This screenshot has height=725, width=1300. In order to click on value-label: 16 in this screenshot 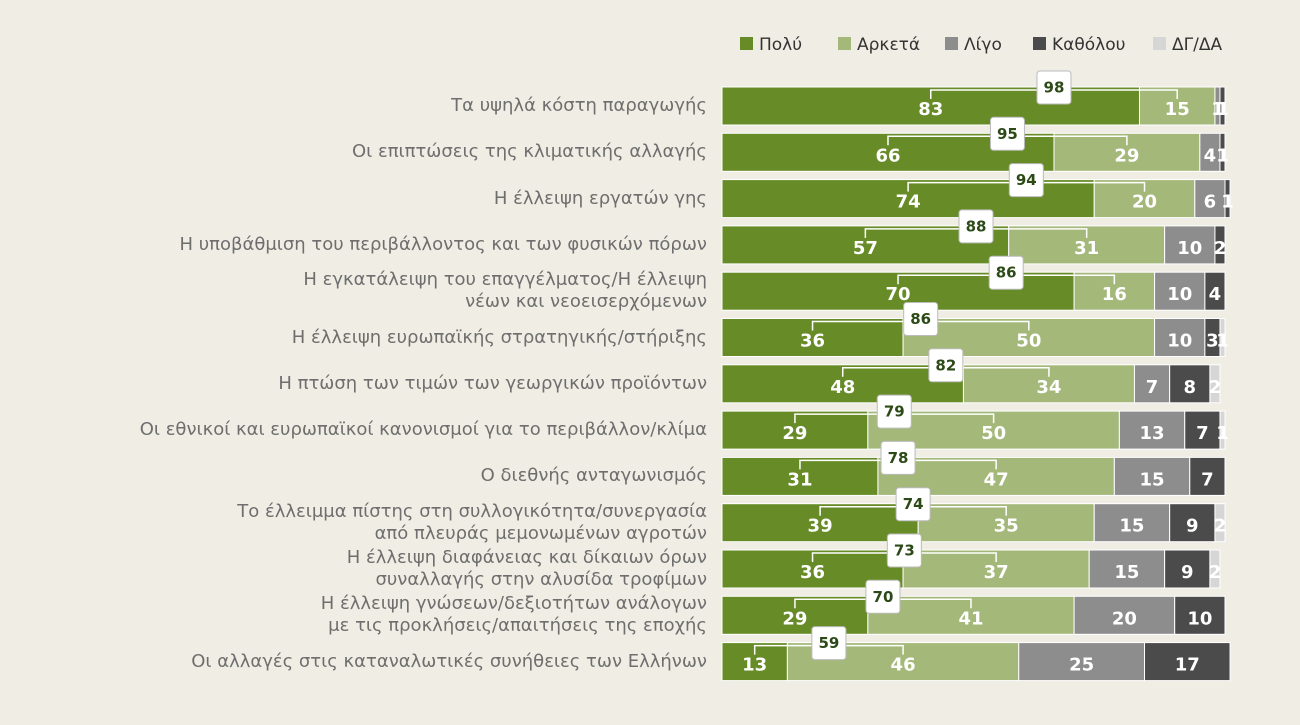, I will do `click(1114, 294)`.